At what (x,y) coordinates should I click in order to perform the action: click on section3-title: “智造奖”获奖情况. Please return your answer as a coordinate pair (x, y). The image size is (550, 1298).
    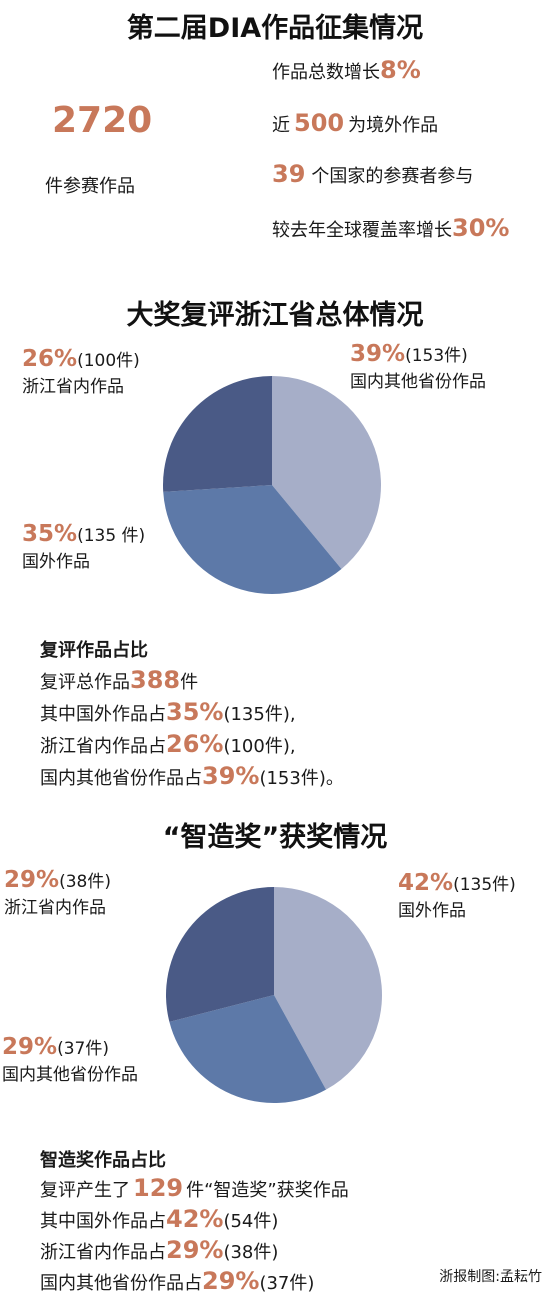
    Looking at the image, I should click on (275, 837).